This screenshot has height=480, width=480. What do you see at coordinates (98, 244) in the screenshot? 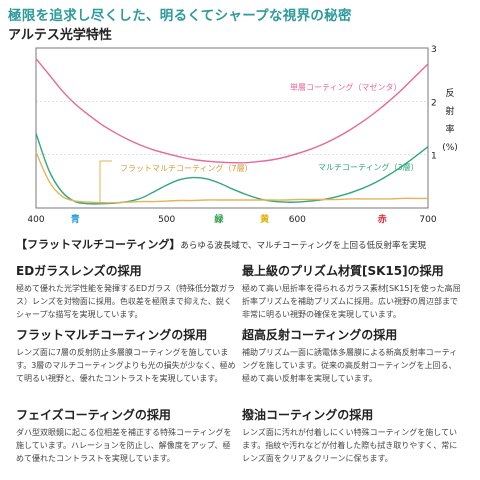
I see `summary-lead: 【フラットマルチコーティング】` at bounding box center [98, 244].